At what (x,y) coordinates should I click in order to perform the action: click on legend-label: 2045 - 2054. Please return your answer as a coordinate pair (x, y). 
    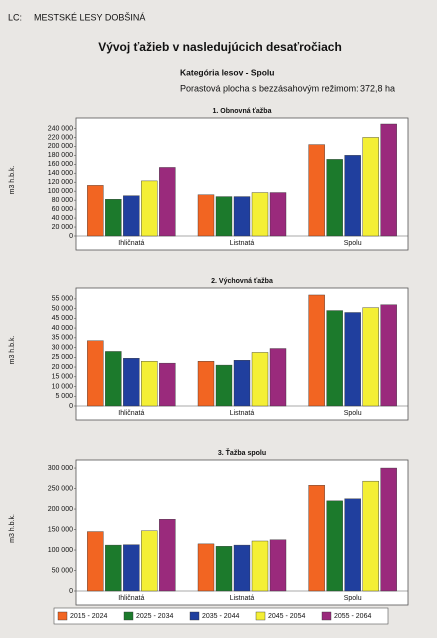
    Looking at the image, I should click on (286, 616).